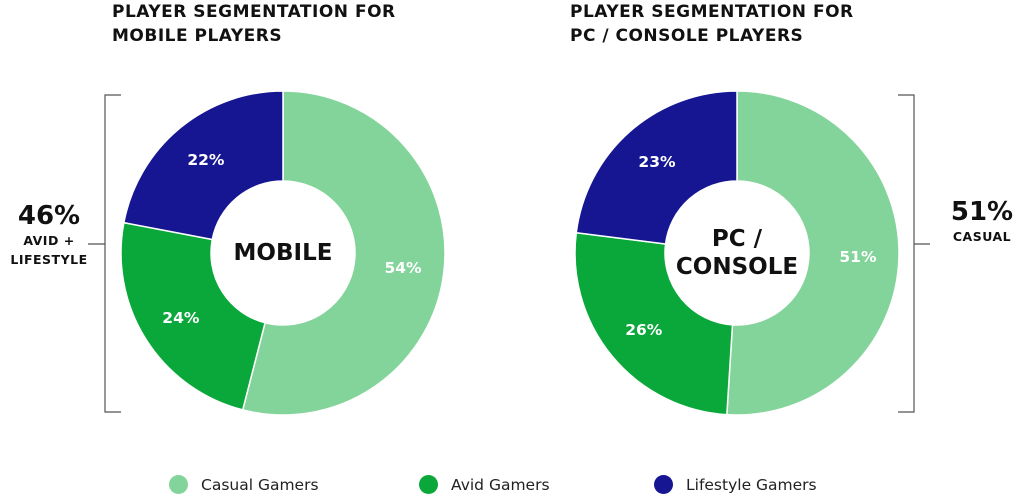  Describe the element at coordinates (914, 253) in the screenshot. I see `bracket-pc-console` at that location.